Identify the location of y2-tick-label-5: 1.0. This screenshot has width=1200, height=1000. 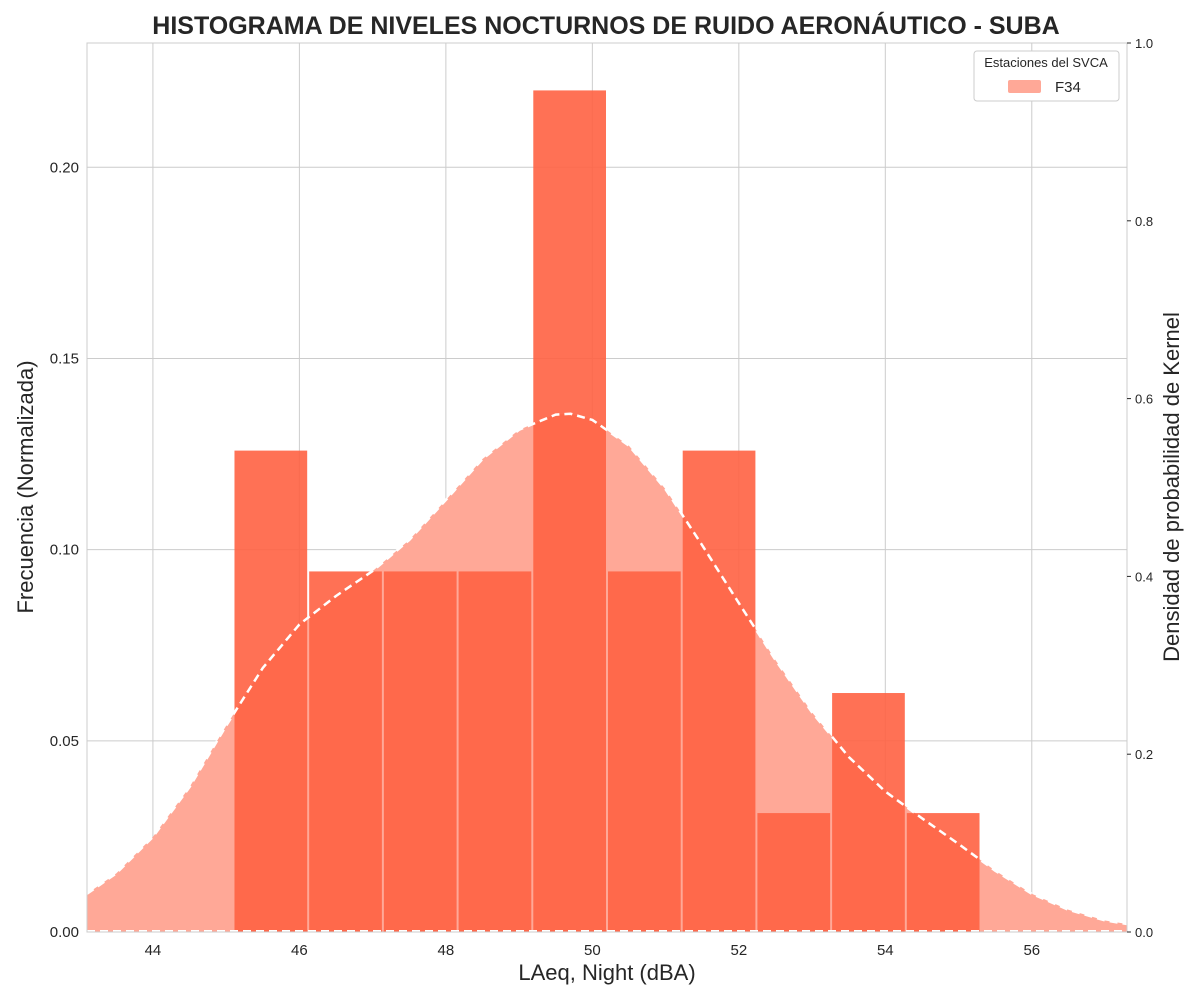
(1144, 43).